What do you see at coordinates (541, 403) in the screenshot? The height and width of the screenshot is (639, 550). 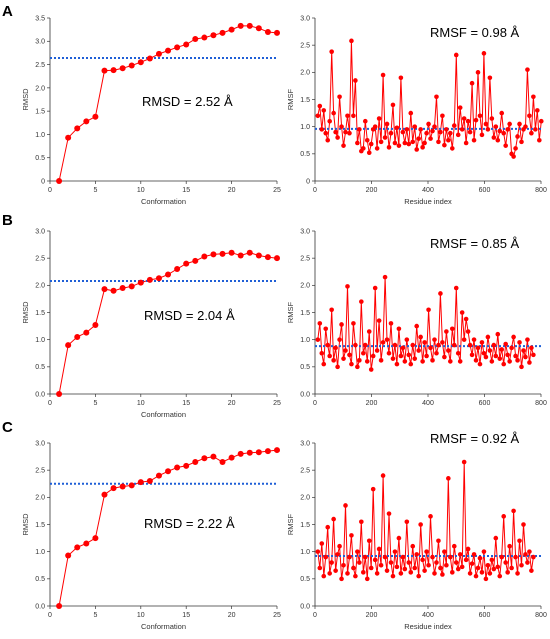 I see `c3-xtick-label: 800` at bounding box center [541, 403].